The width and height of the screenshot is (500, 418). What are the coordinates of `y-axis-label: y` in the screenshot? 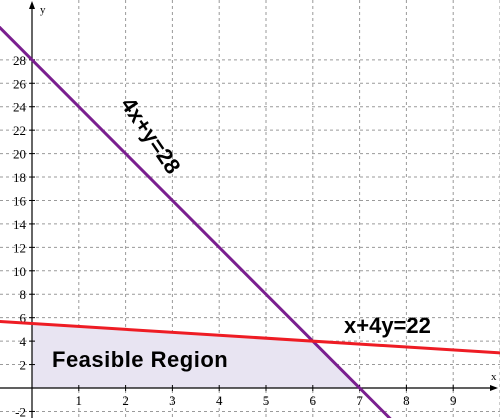 It's located at (43, 10).